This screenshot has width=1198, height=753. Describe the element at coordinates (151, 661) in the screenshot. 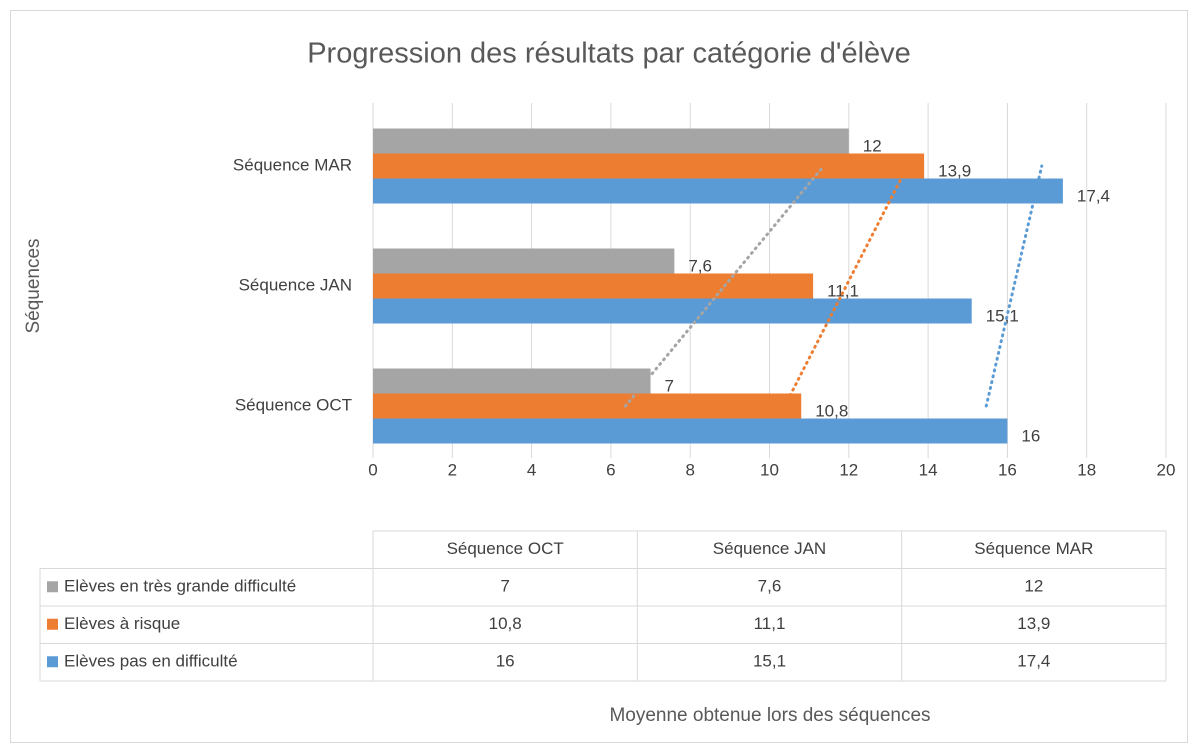

I see `legend-label: Elèves pas en difficulté` at that location.